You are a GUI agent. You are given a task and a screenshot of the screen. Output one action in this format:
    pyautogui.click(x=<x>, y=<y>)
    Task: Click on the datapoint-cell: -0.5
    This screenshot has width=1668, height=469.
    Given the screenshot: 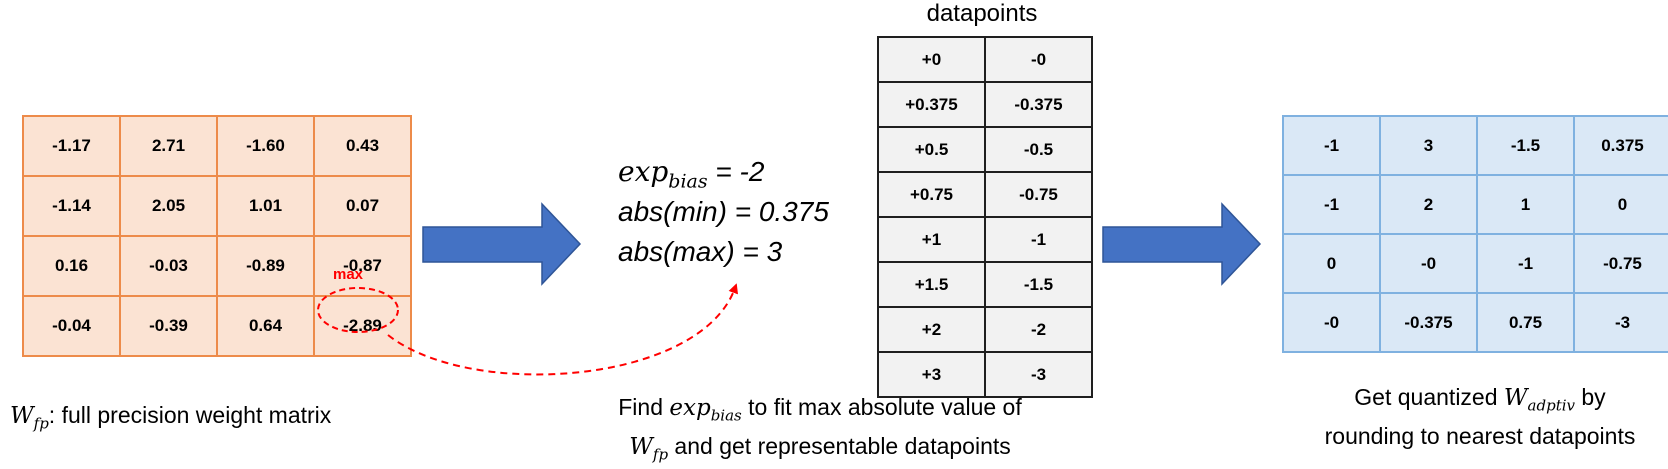 What is the action you would take?
    pyautogui.click(x=1038, y=149)
    